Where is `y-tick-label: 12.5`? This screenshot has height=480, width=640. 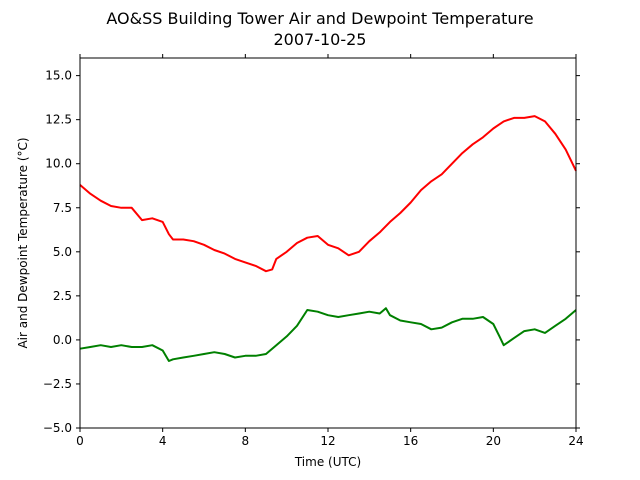
y-tick-label: 12.5 is located at coordinates (58, 120).